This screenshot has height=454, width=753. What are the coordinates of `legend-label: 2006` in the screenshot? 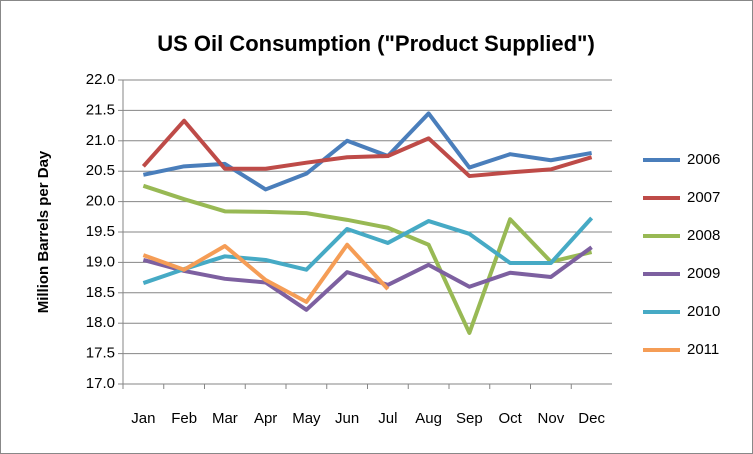 It's located at (703, 159).